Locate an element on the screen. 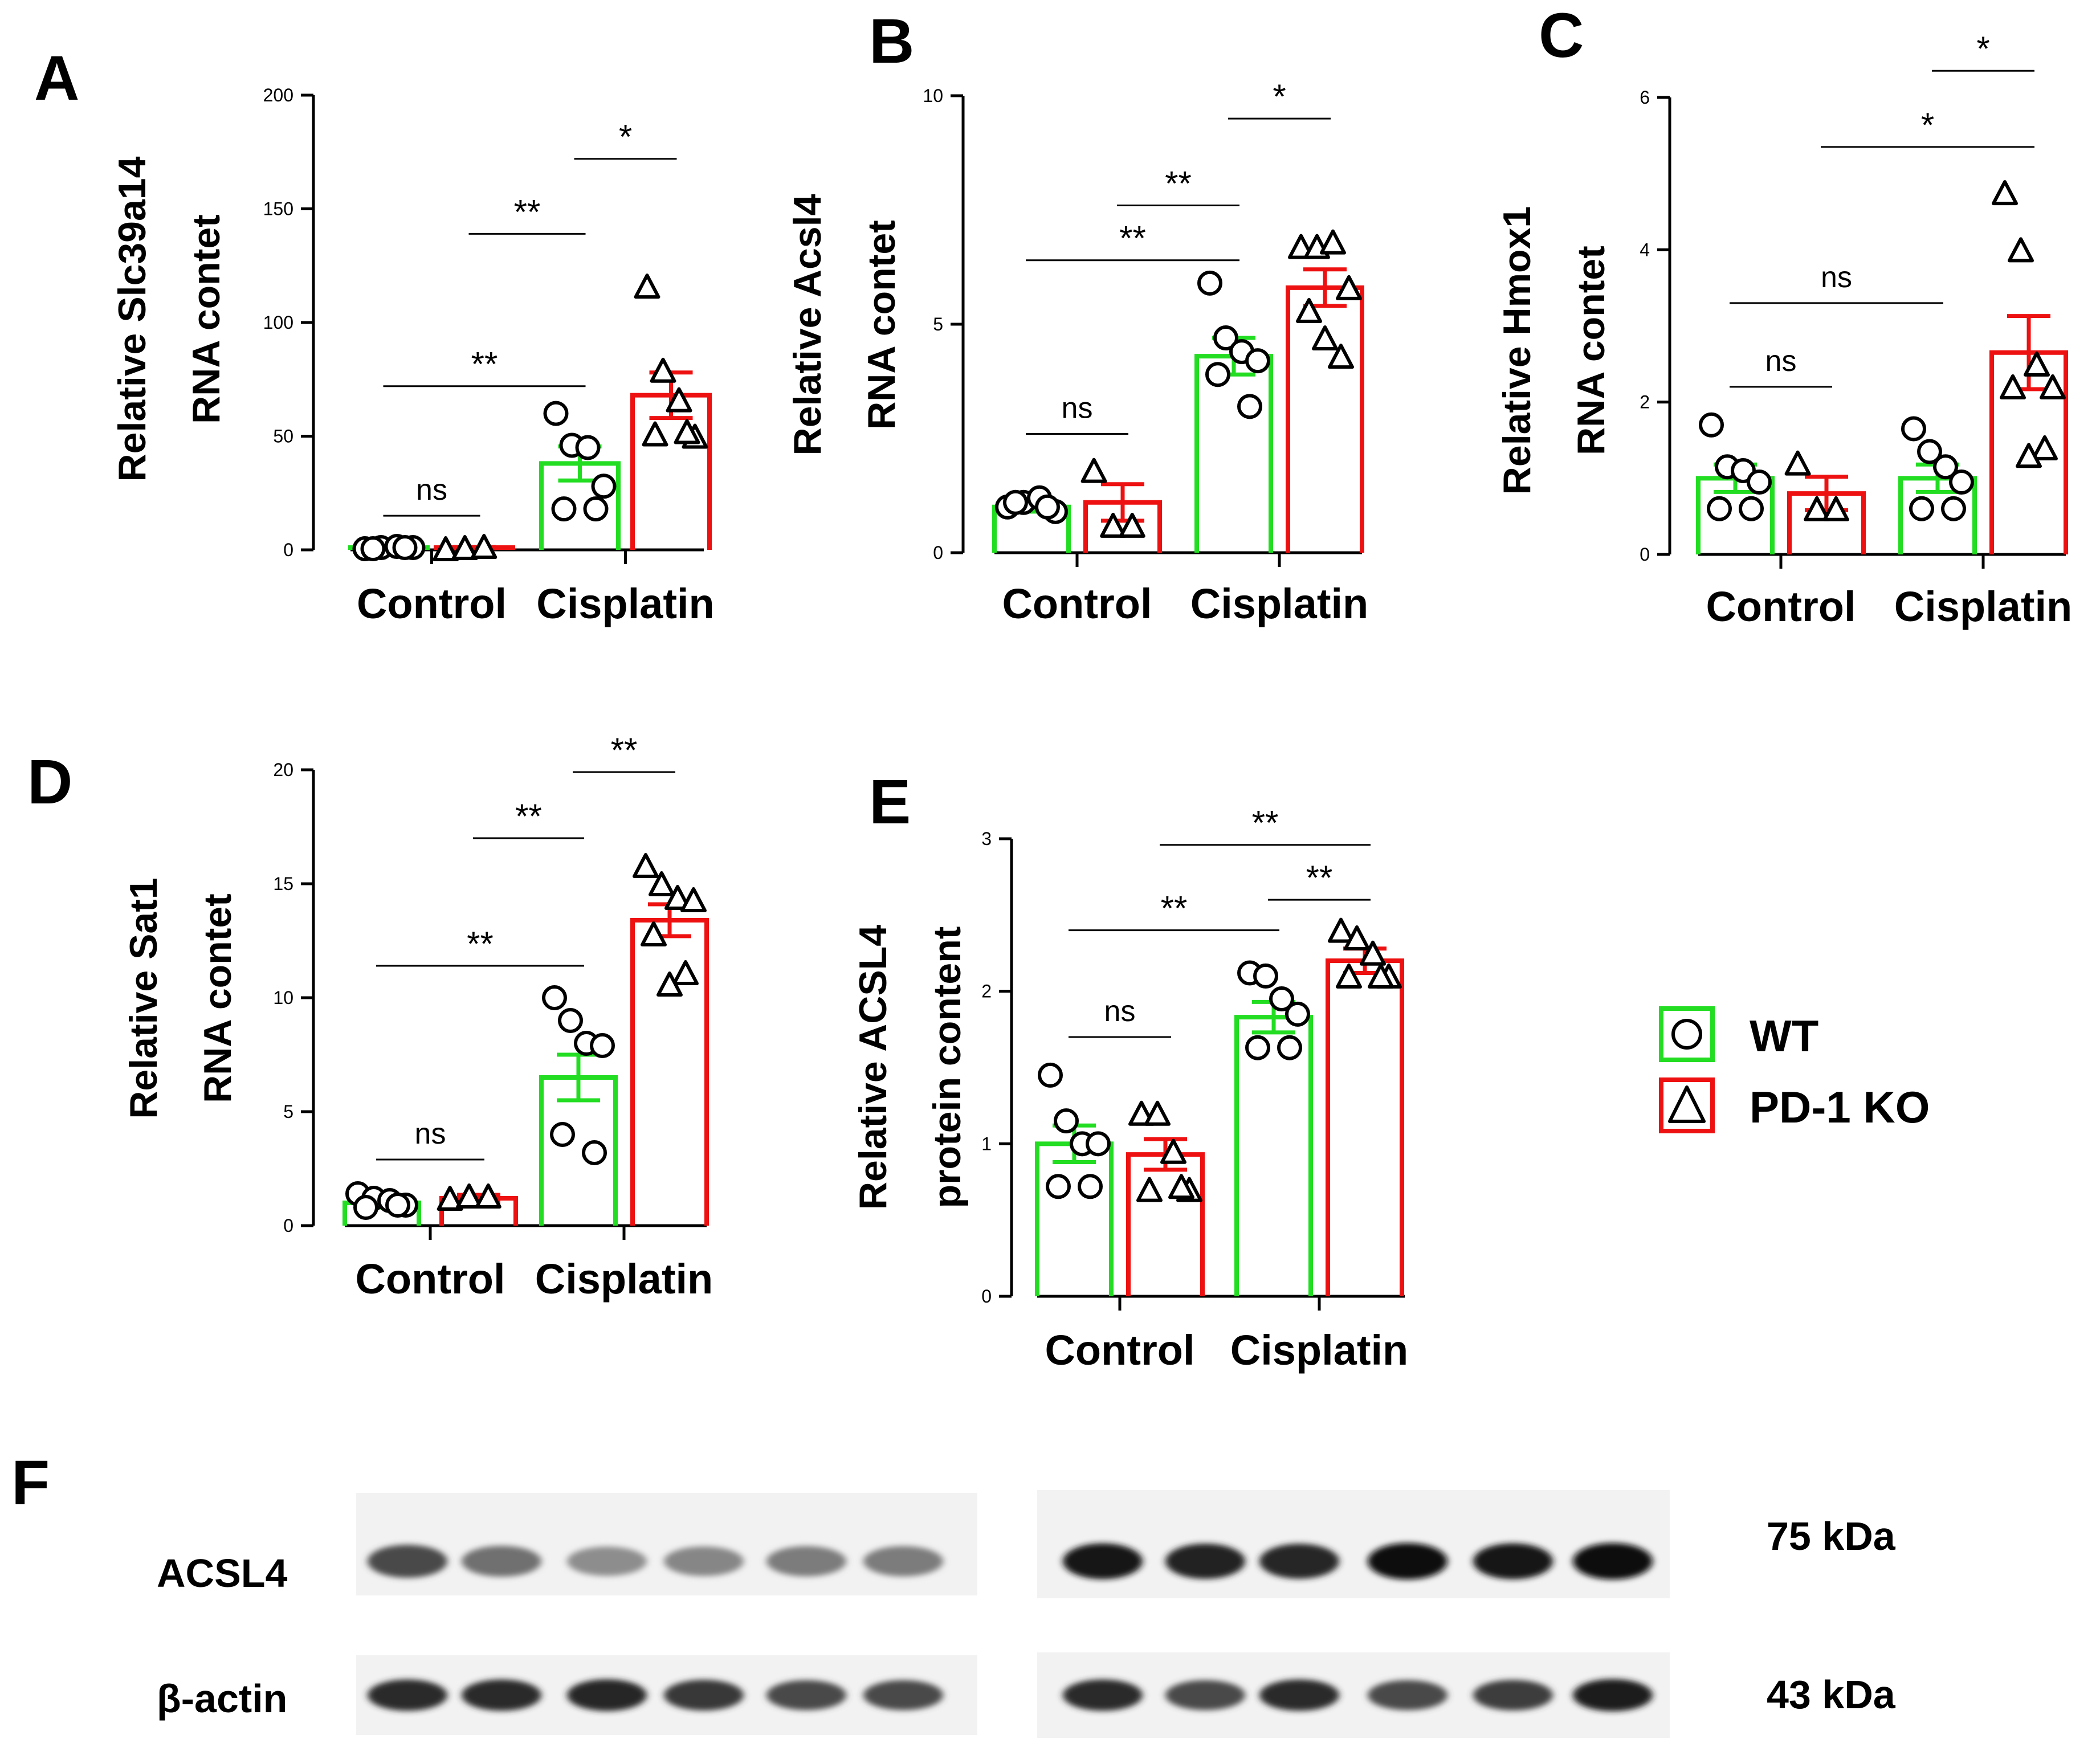 The image size is (2100, 1747). y-tick-label: 1 is located at coordinates (986, 1144).